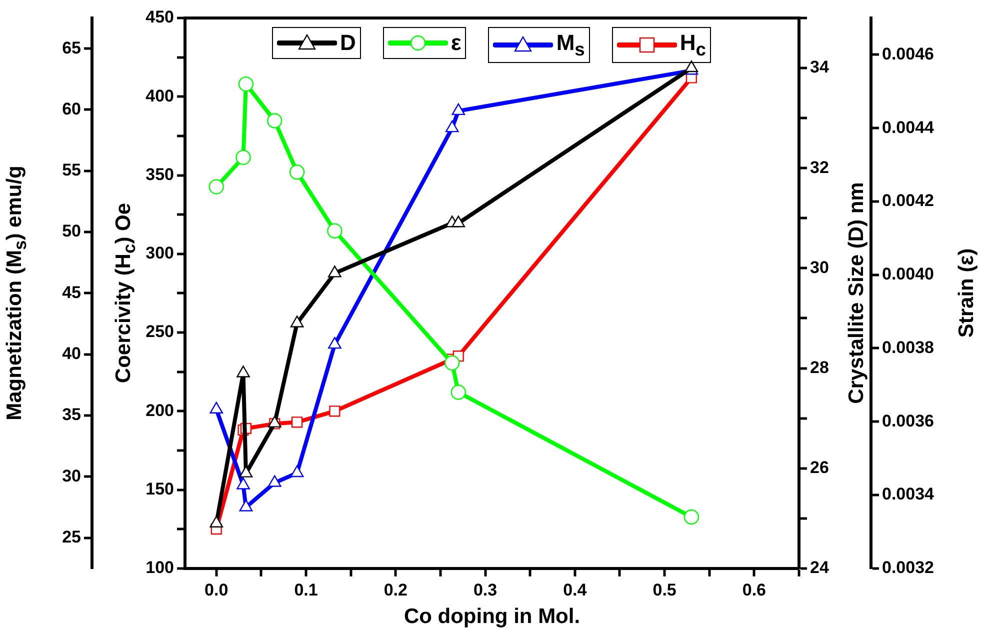 This screenshot has height=632, width=981. What do you see at coordinates (306, 590) in the screenshot?
I see `x-tick-label: 0.1` at bounding box center [306, 590].